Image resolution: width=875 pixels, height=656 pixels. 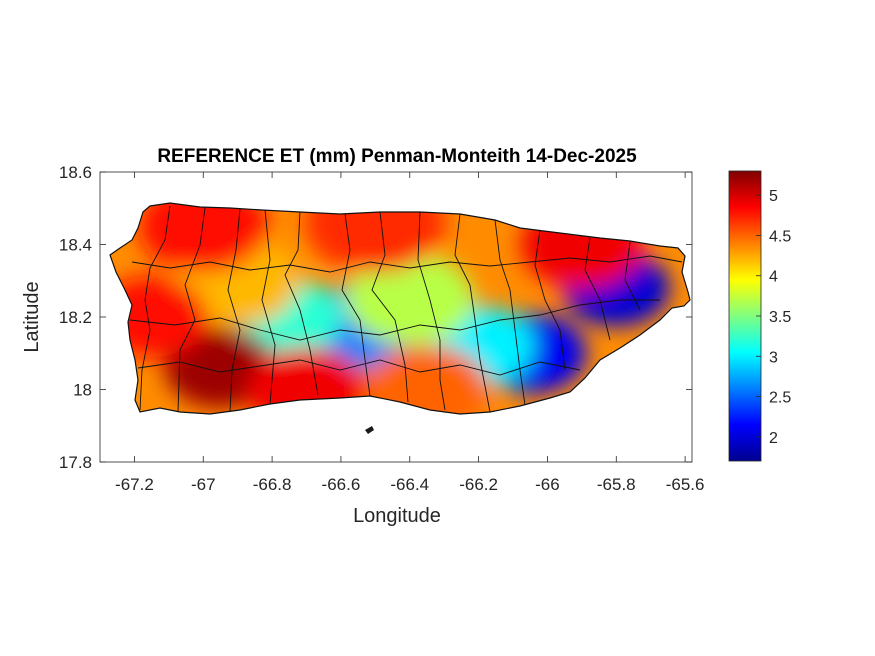 I want to click on x-tick-label: -66.2, so click(x=478, y=484).